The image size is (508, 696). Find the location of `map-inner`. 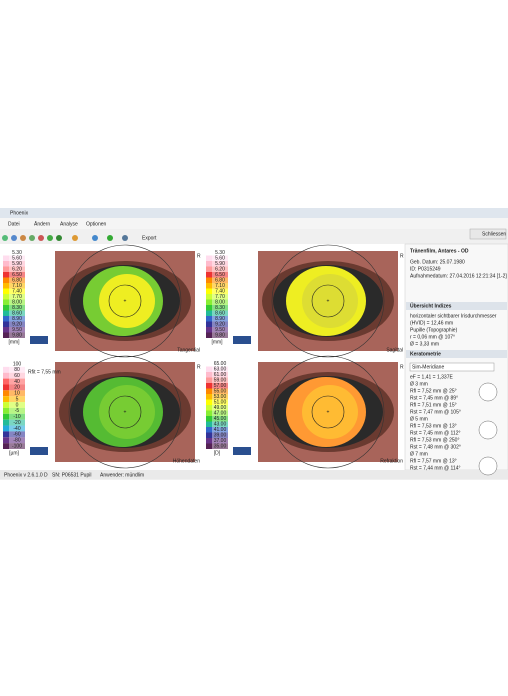

map-inner is located at coordinates (127, 301).